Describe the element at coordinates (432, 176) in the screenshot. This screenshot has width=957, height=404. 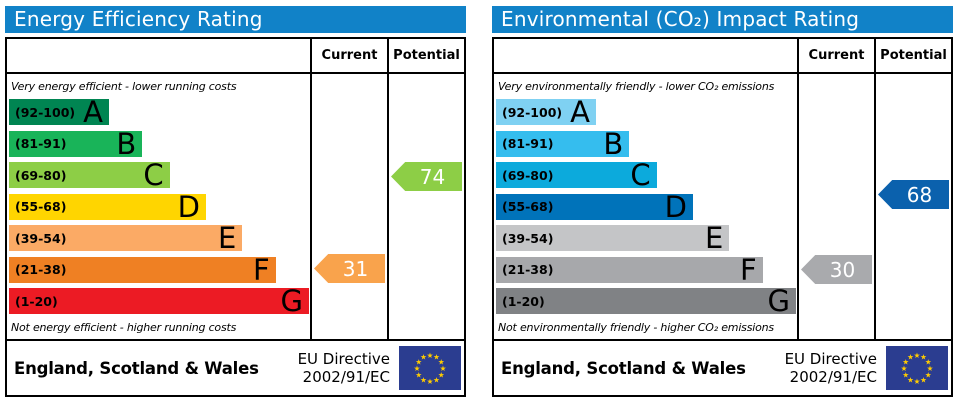
I see `potential-rating-value: 74` at that location.